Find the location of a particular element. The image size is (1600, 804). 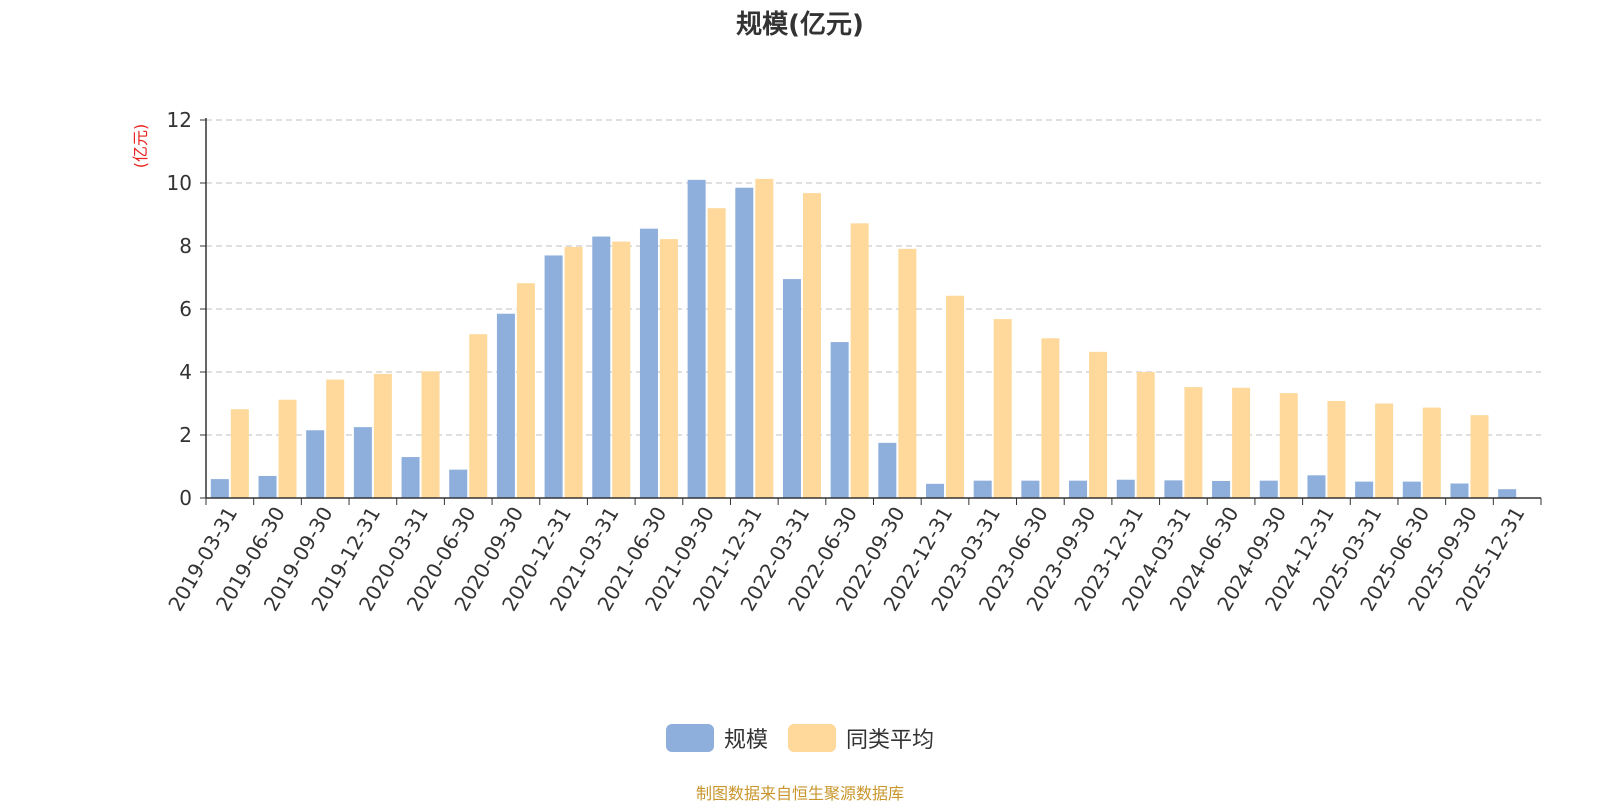

y-axis-label: (亿元) is located at coordinates (140, 146).